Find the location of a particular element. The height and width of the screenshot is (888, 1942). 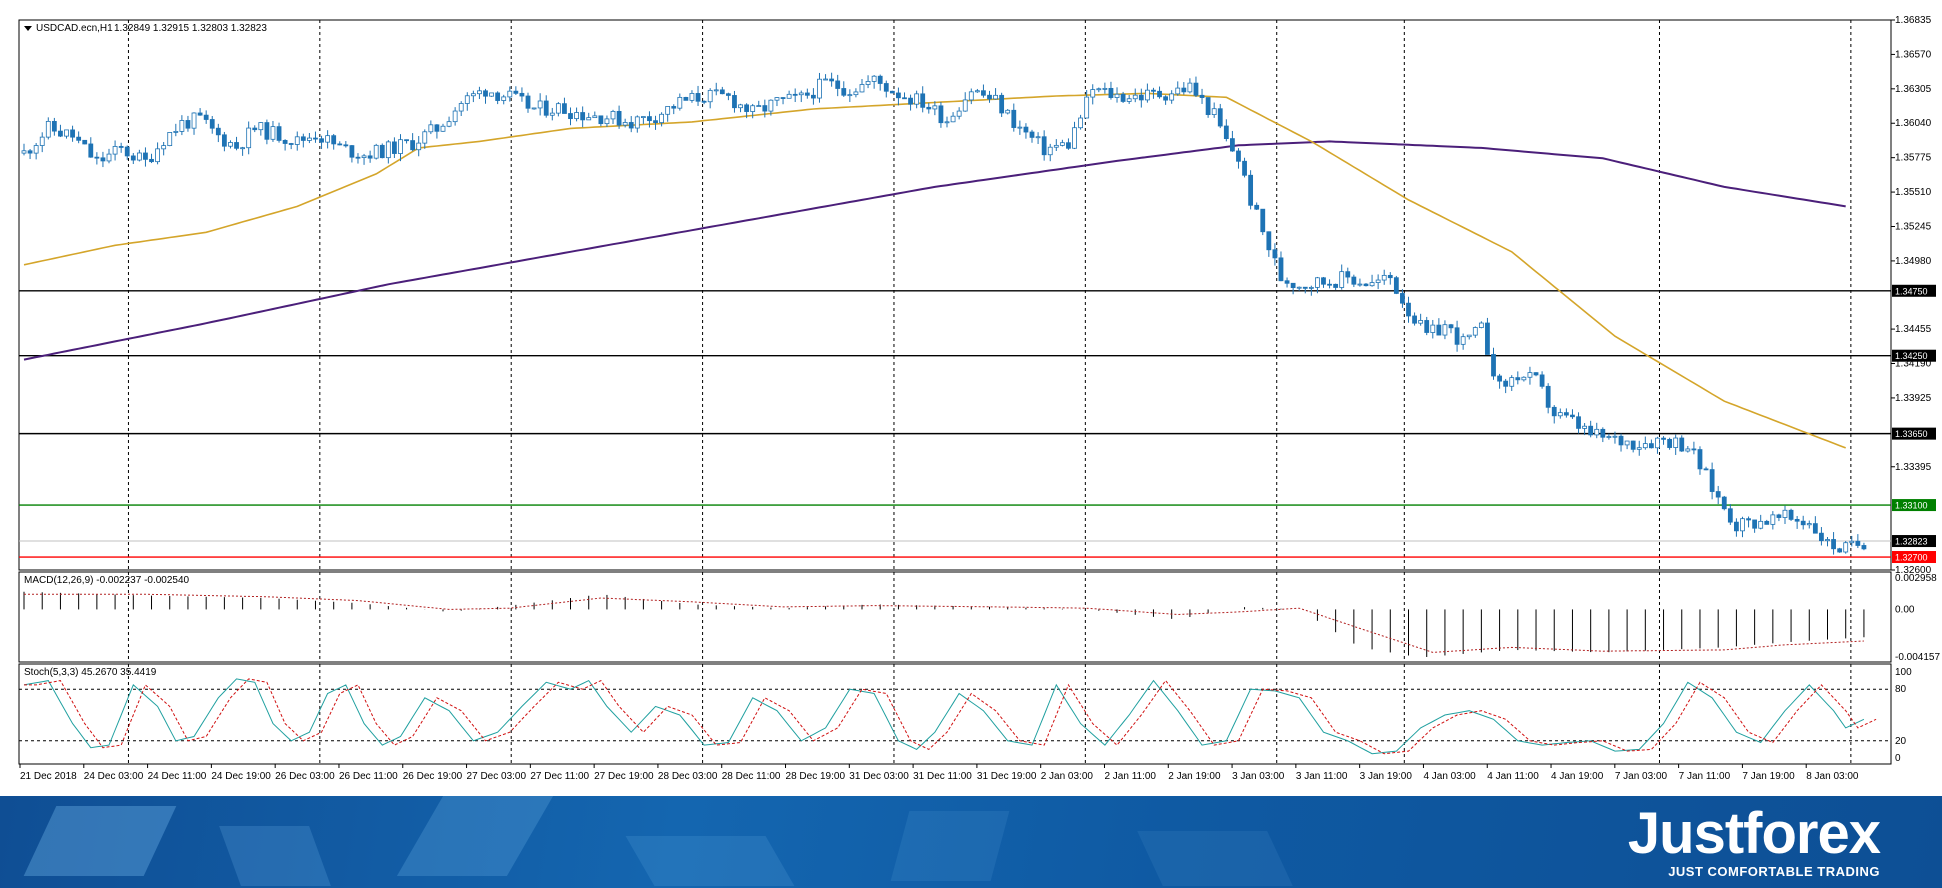

x-tick-label: 8 Jan 03:00 is located at coordinates (1832, 776).